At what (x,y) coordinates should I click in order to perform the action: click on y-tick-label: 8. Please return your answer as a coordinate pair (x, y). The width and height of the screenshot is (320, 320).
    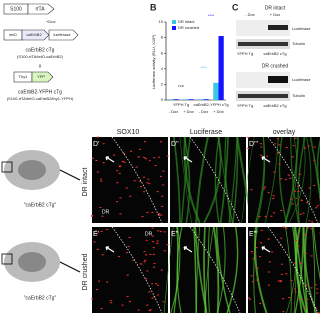
    Looking at the image, I should click on (162, 37).